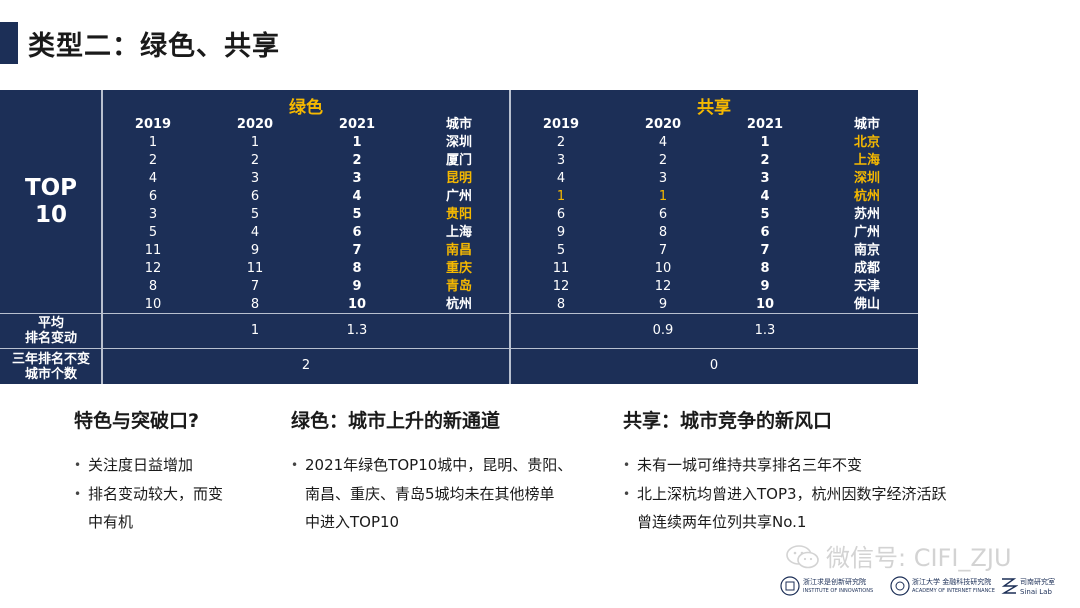 Image resolution: width=1080 pixels, height=608 pixels. What do you see at coordinates (148, 465) in the screenshot?
I see `bullet-item: 关注度日益增加` at bounding box center [148, 465].